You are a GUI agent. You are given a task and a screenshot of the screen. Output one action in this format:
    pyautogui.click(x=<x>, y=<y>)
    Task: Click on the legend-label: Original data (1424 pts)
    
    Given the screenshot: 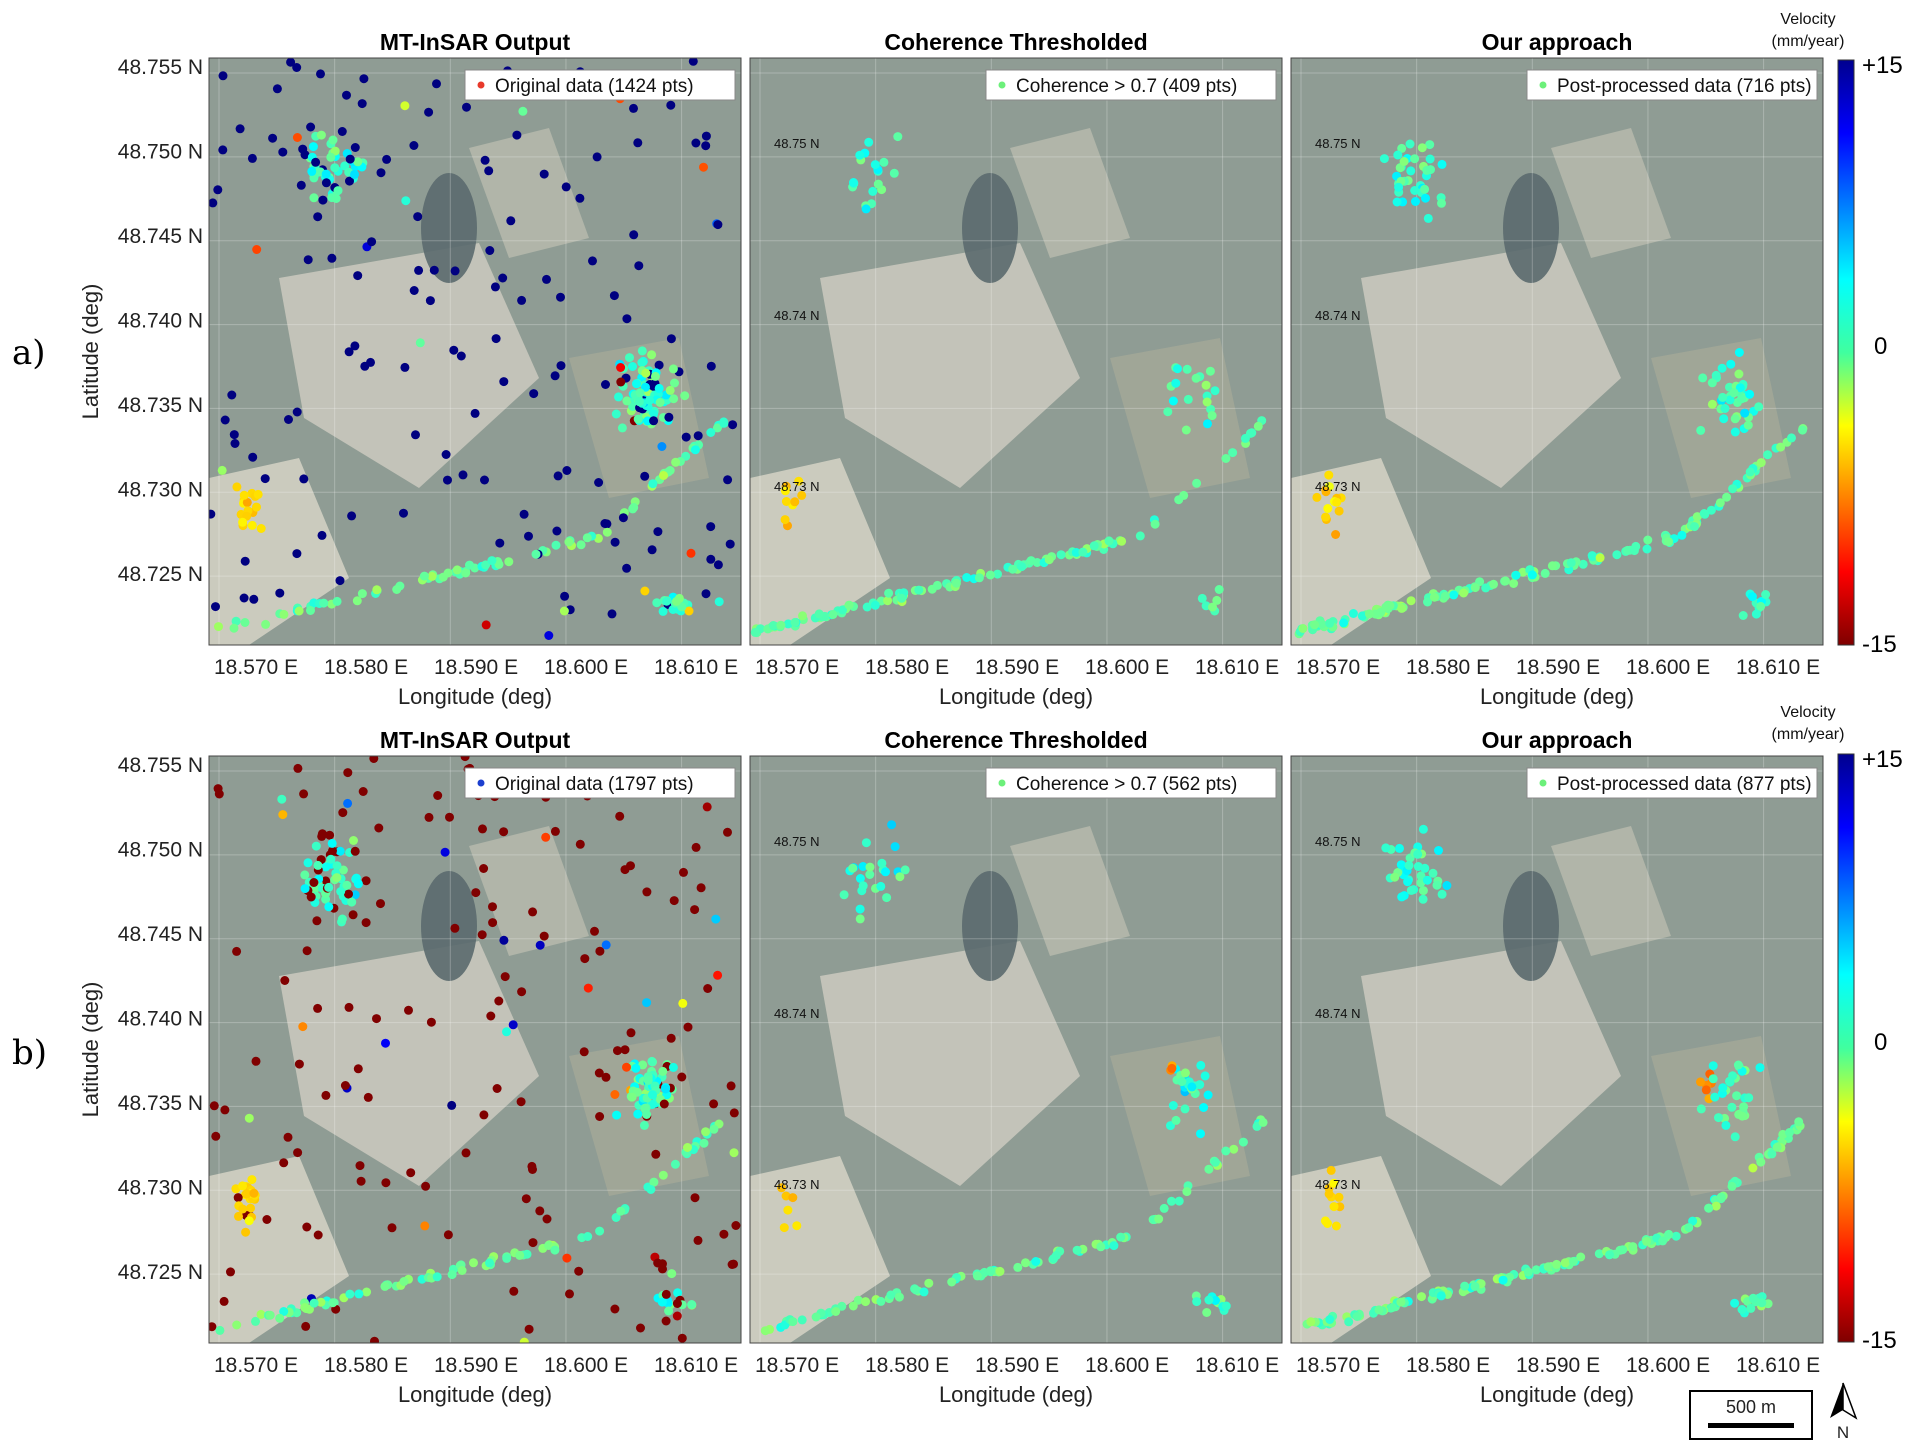 What is the action you would take?
    pyautogui.click(x=594, y=86)
    